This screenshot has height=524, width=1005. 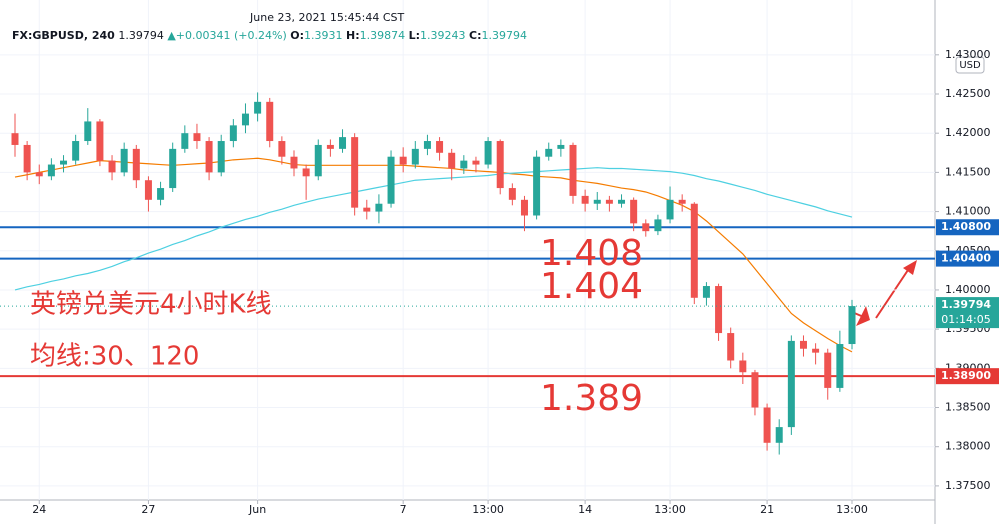 I want to click on annotation: 均线:30、120, so click(x=114, y=357).